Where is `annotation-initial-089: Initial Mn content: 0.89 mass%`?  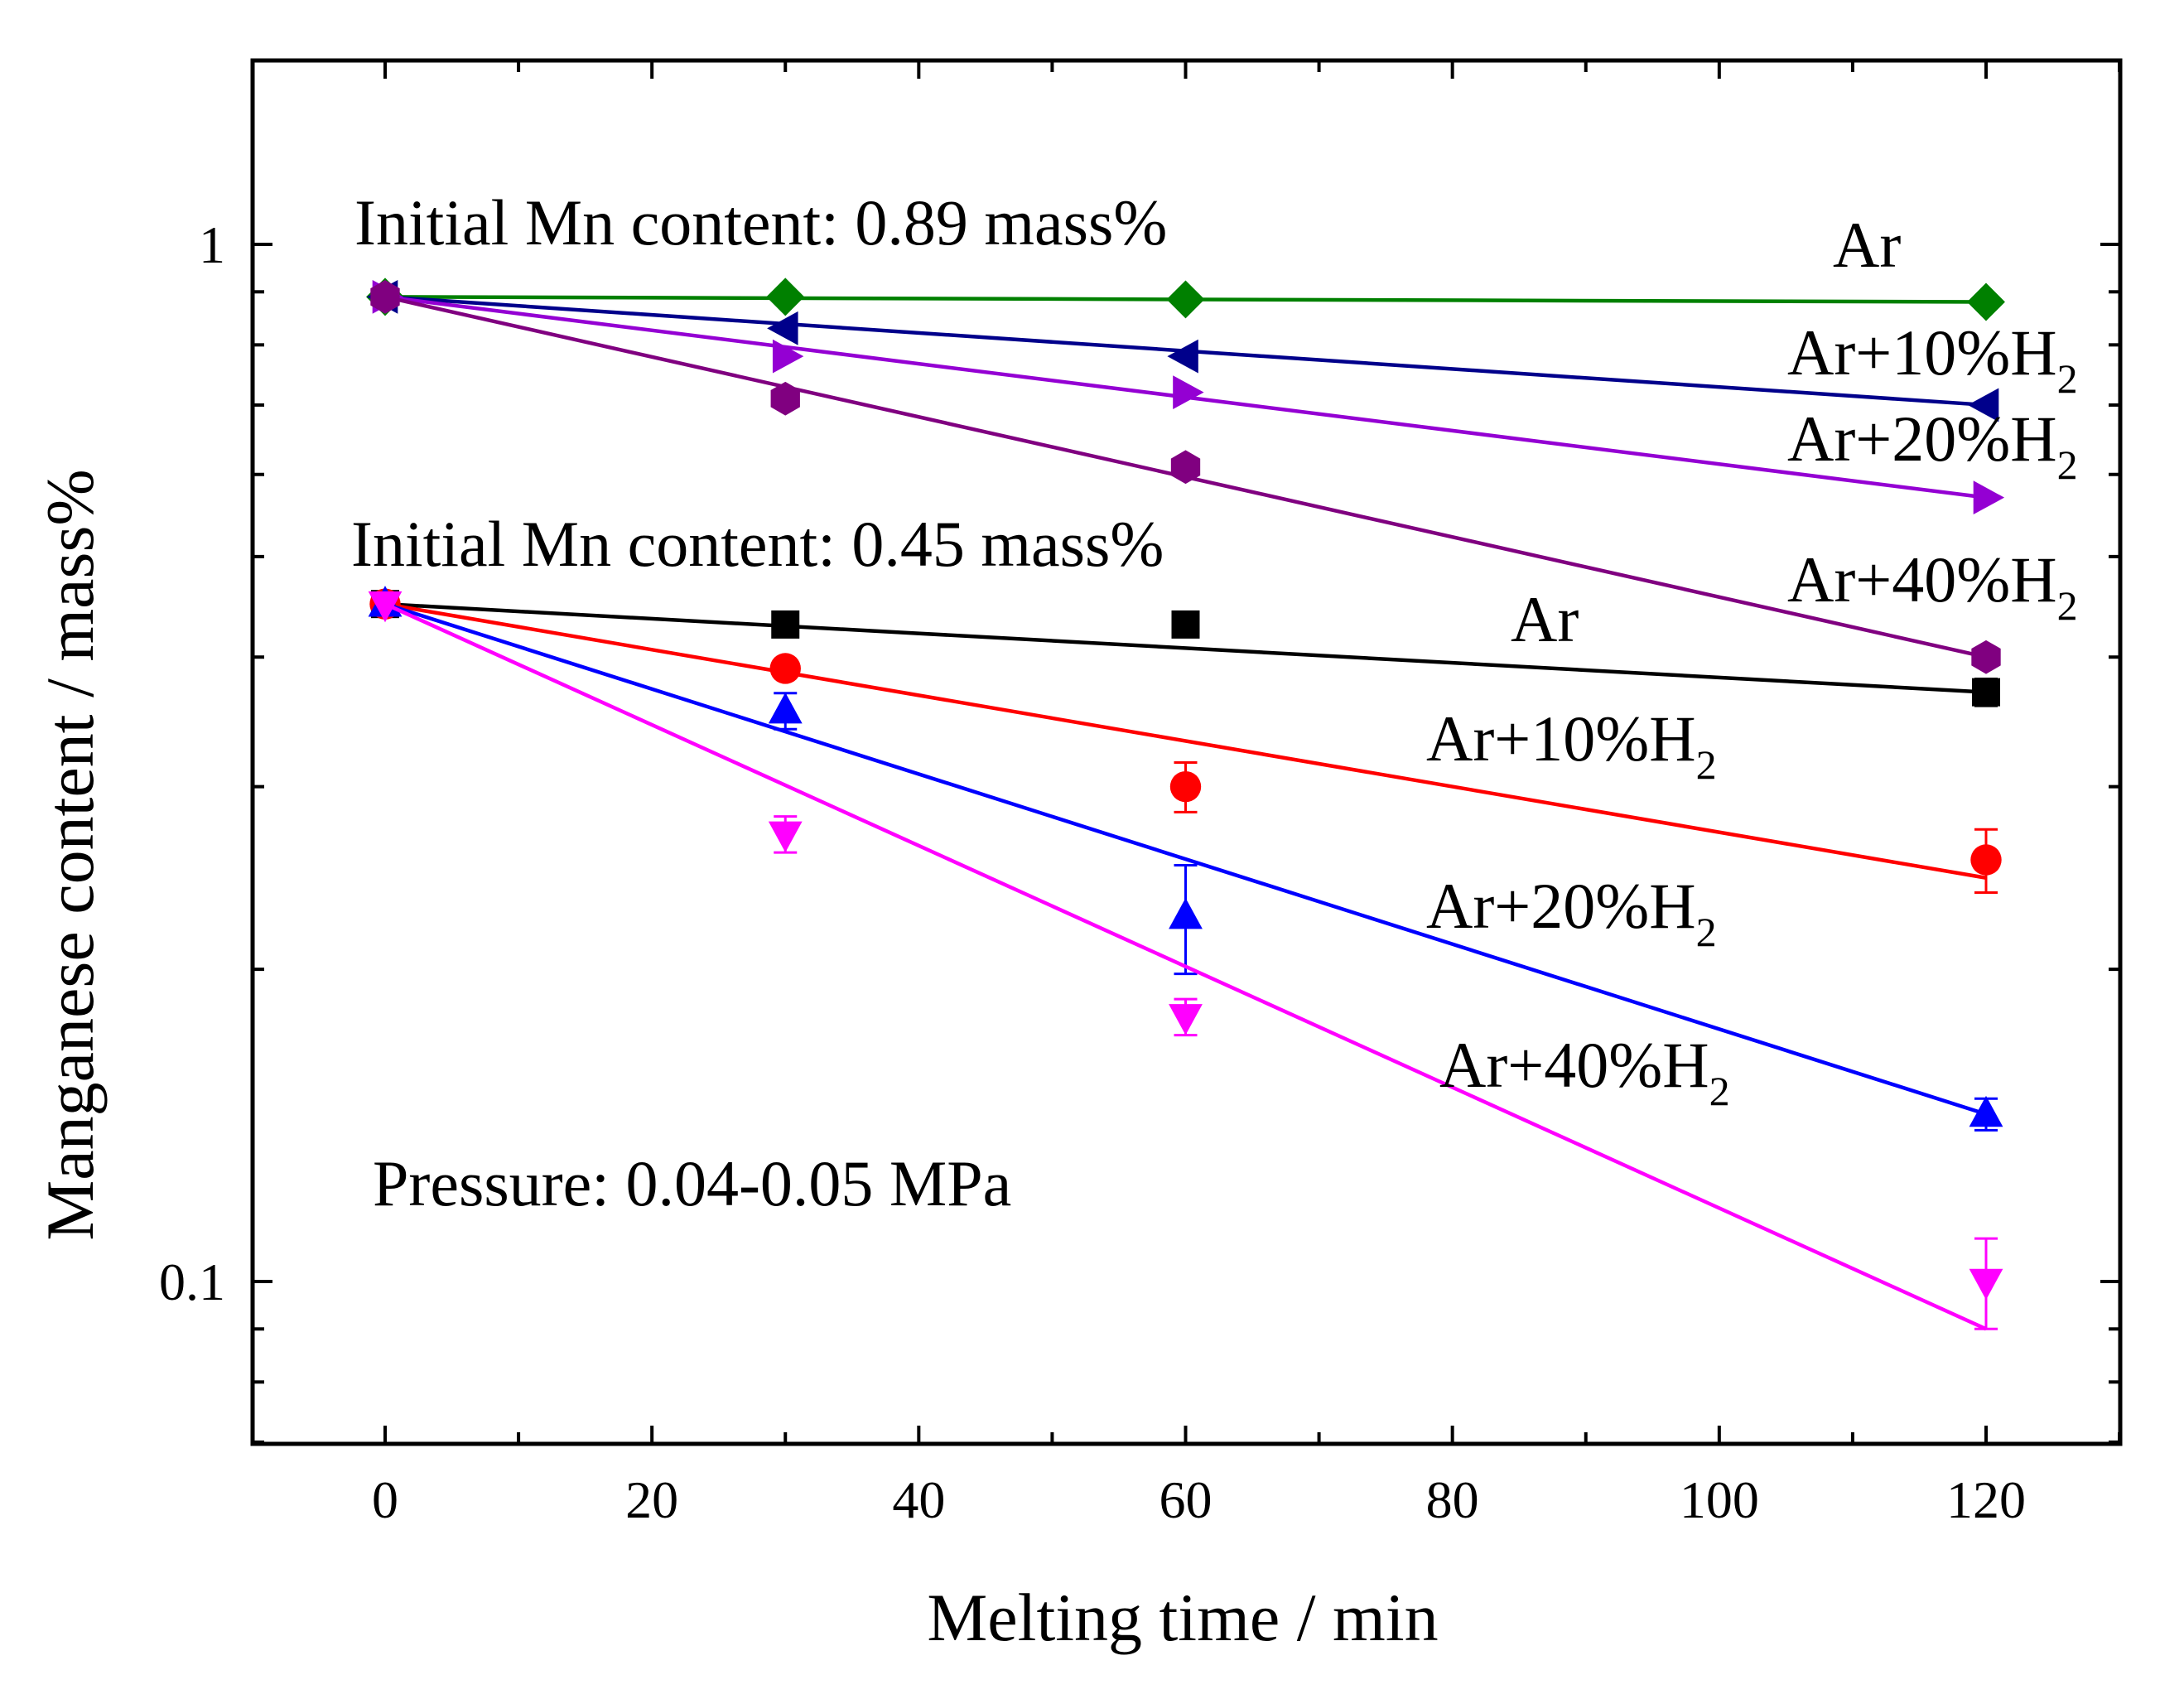
annotation-initial-089: Initial Mn content: 0.89 mass% is located at coordinates (760, 222).